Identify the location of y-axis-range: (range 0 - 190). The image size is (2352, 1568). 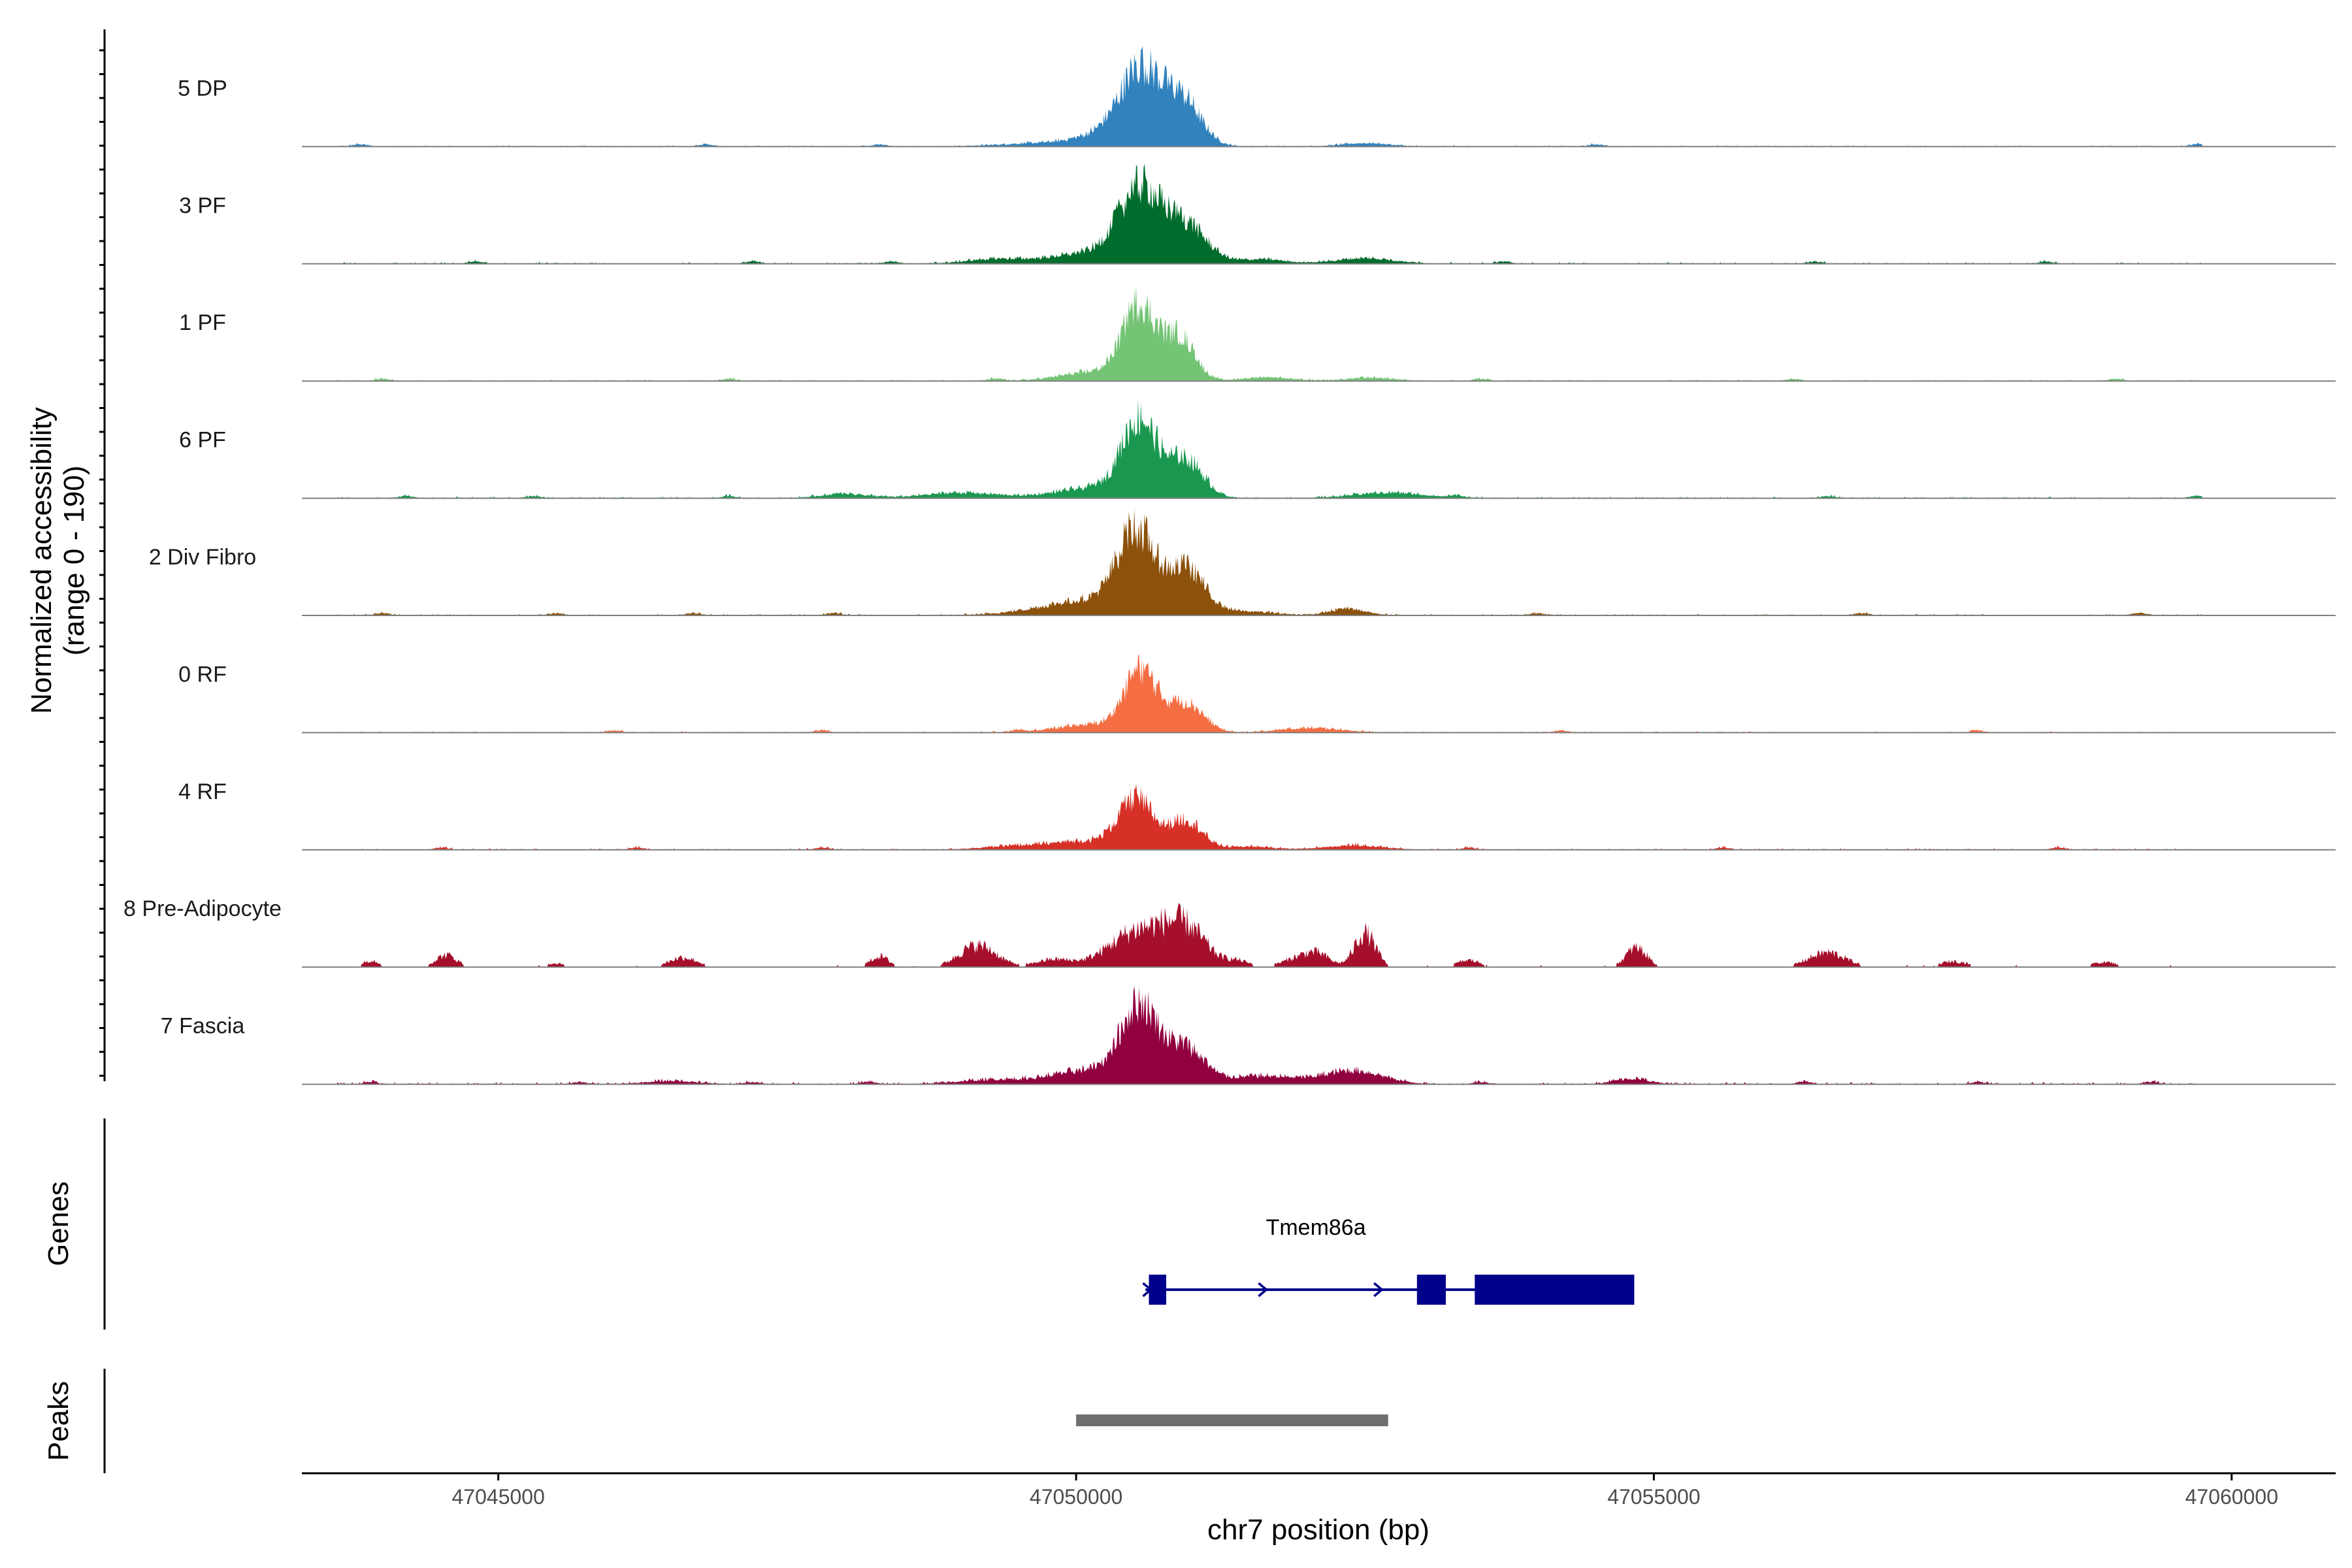
(74, 560).